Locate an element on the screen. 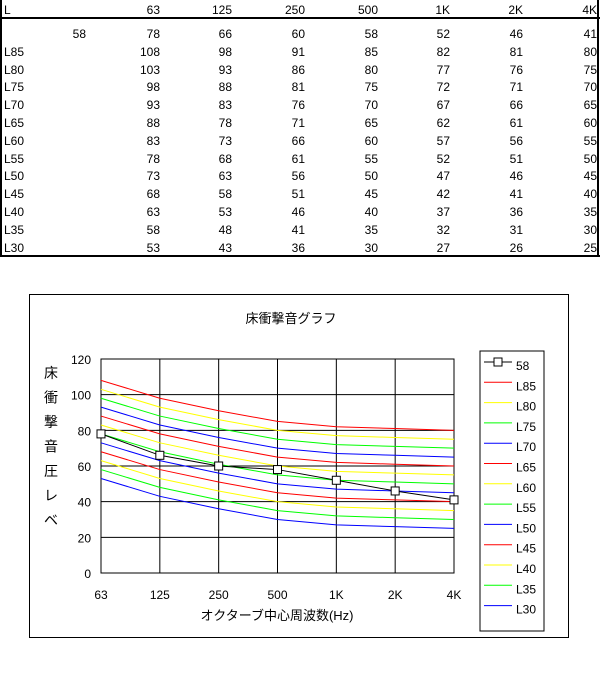 This screenshot has height=687, width=600. legend-label: L75 is located at coordinates (526, 427).